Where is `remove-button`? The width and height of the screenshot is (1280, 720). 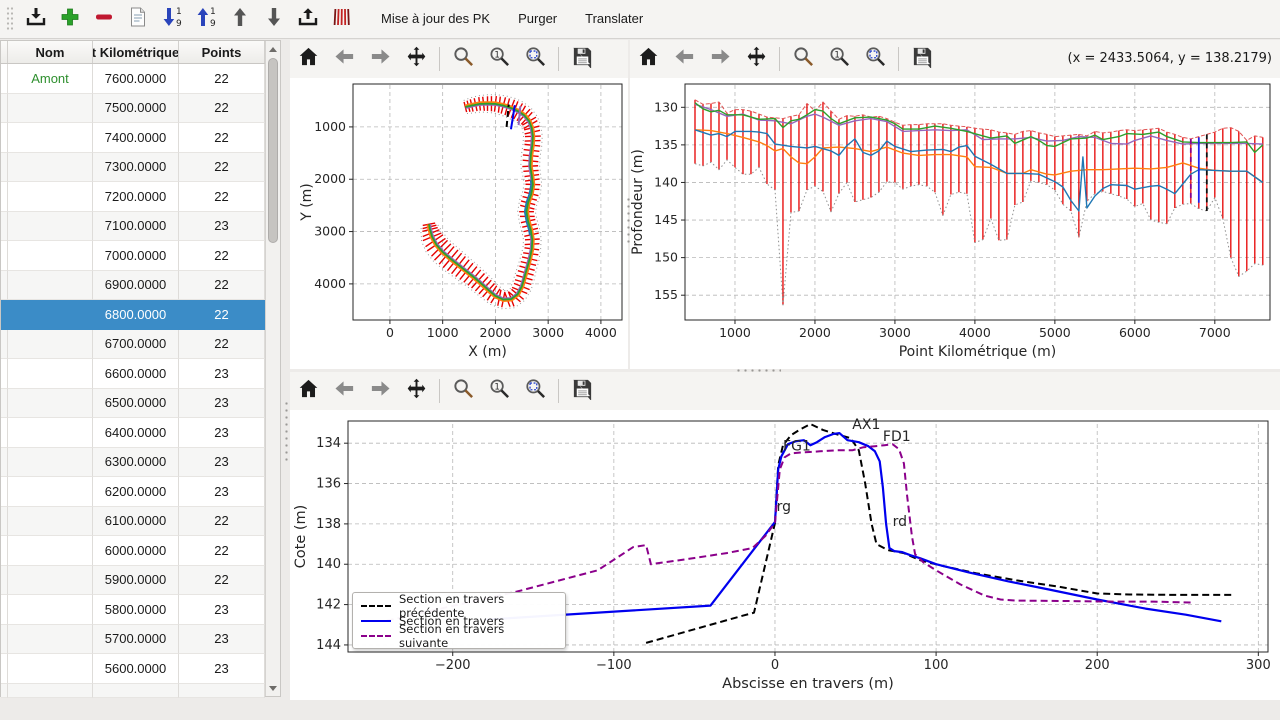
remove-button is located at coordinates (104, 19).